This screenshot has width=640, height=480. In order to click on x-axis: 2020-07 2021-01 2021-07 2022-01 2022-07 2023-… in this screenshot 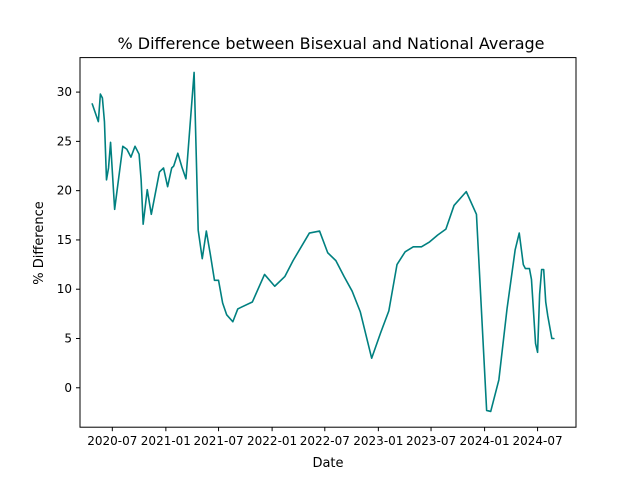, I will do `click(325, 437)`.